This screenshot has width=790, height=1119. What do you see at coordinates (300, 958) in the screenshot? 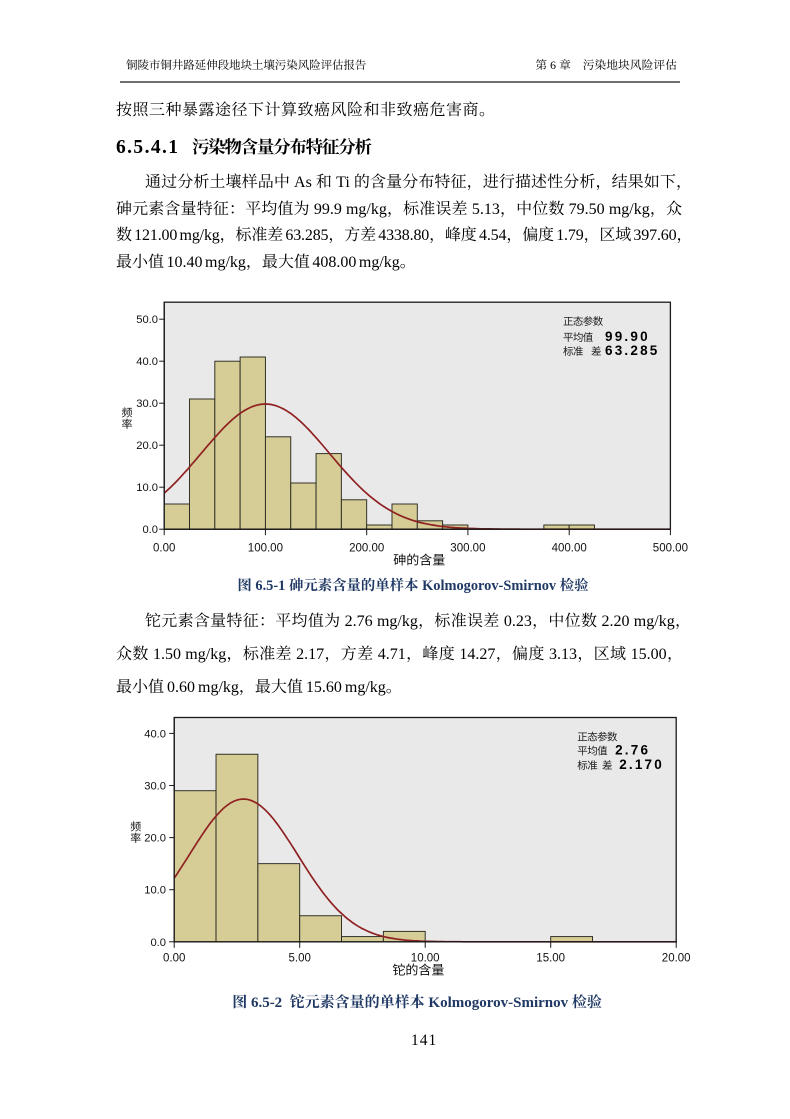
I see `svg-text: 5.00` at bounding box center [300, 958].